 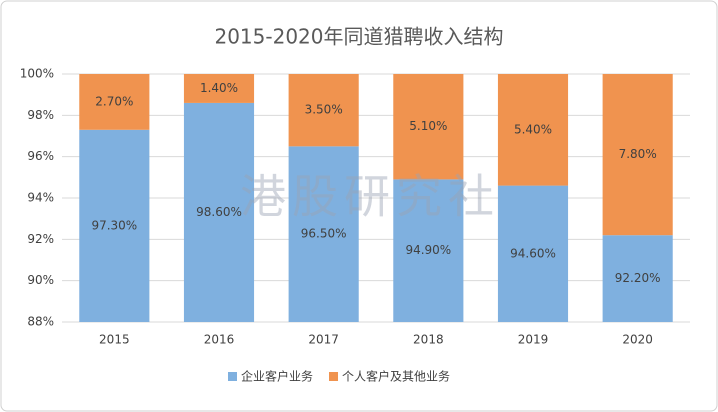 What do you see at coordinates (396, 376) in the screenshot?
I see `legend-label: 个人客户及其他业务` at bounding box center [396, 376].